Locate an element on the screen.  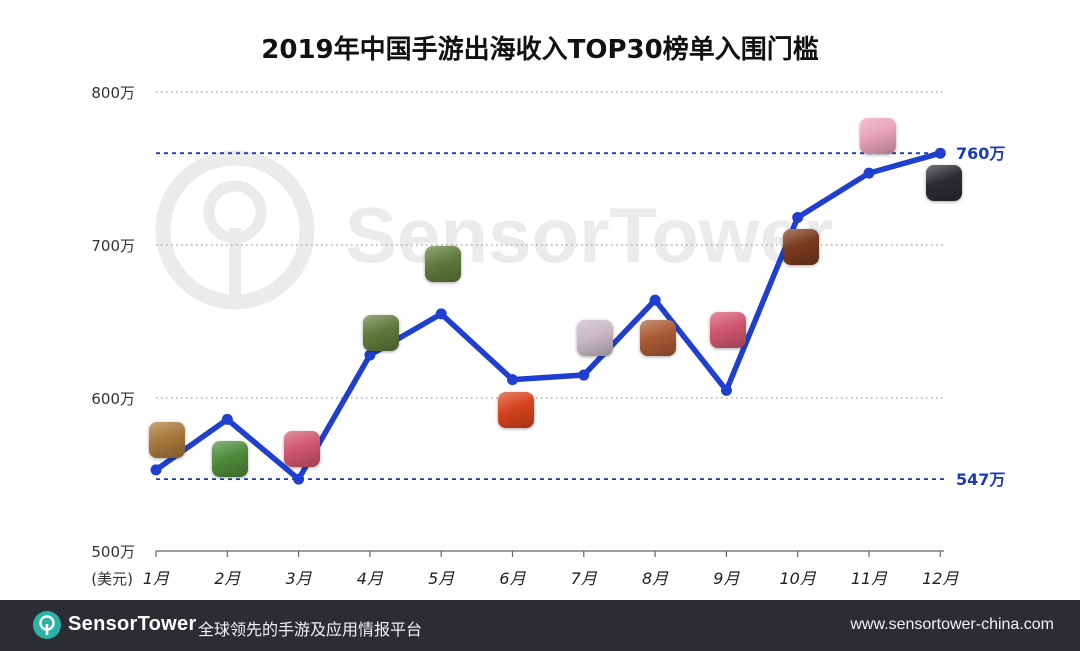
x-tick-label: 5月 is located at coordinates (441, 578).